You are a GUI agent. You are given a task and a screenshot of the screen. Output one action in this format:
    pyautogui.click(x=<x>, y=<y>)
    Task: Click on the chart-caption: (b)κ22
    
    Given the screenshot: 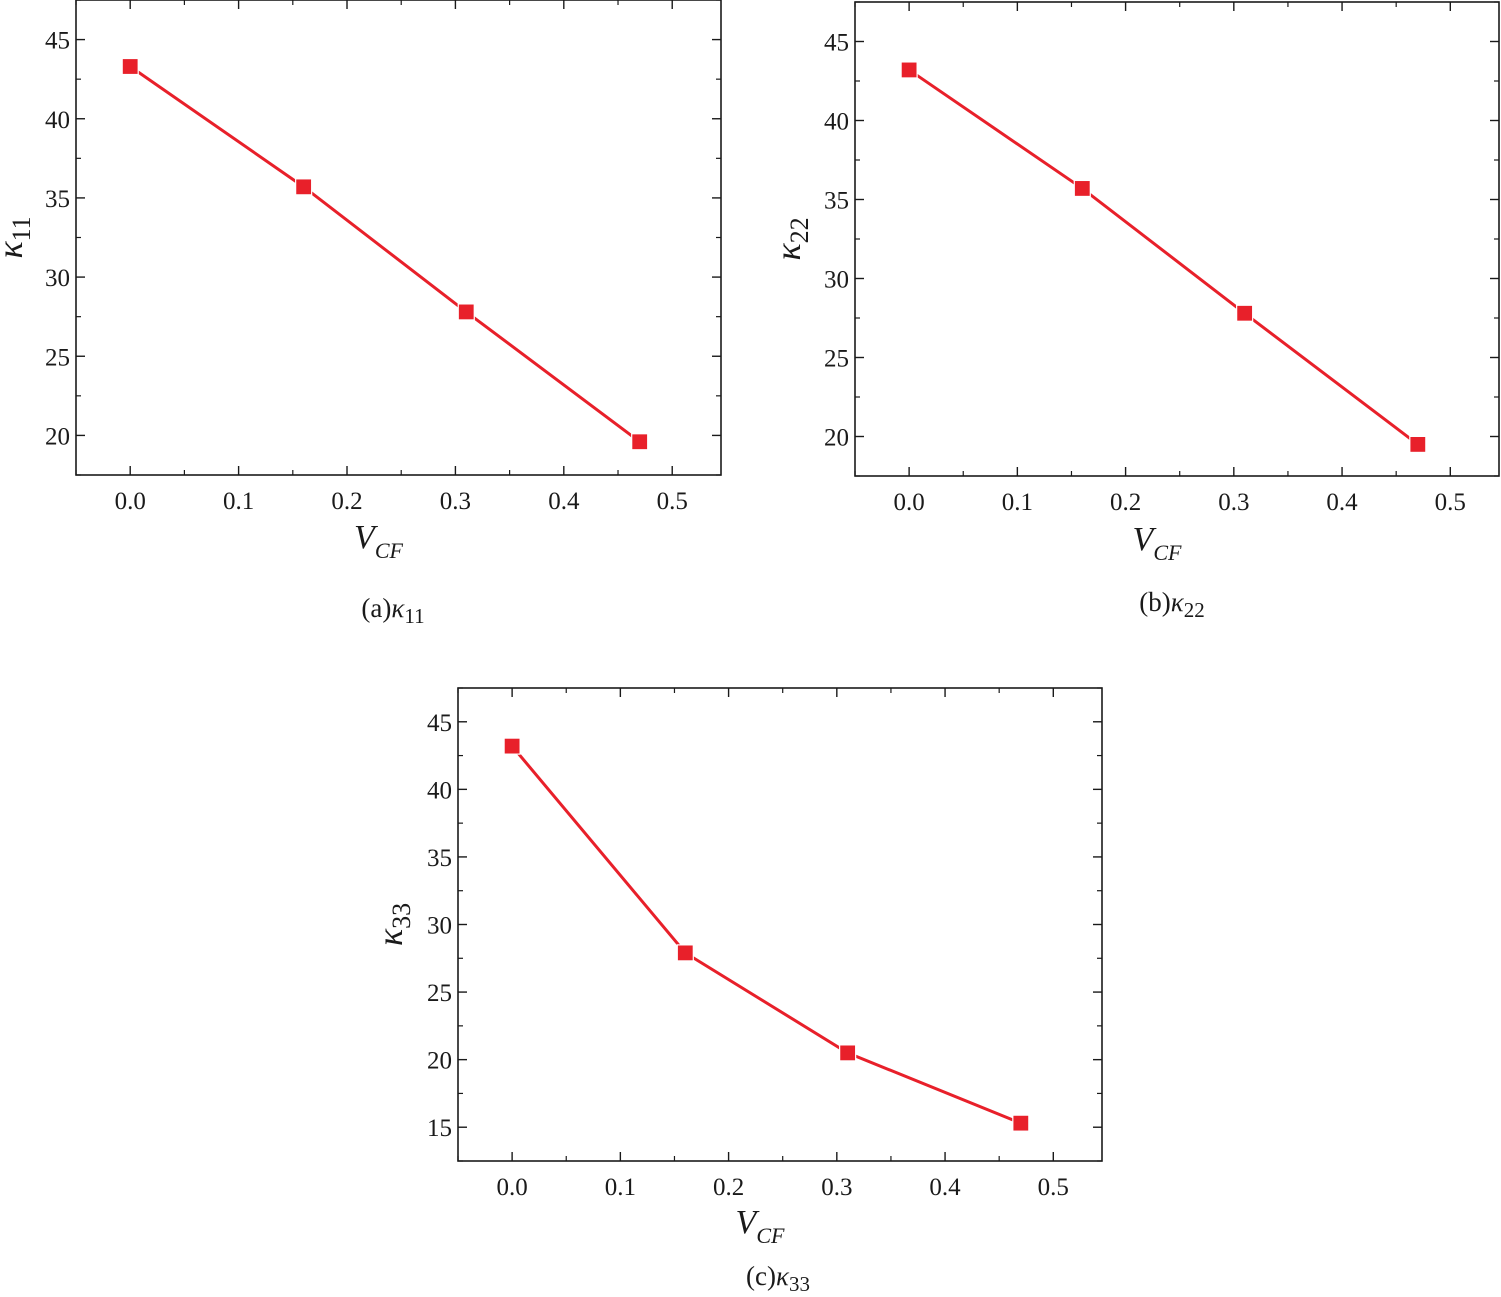 What is the action you would take?
    pyautogui.click(x=1171, y=604)
    